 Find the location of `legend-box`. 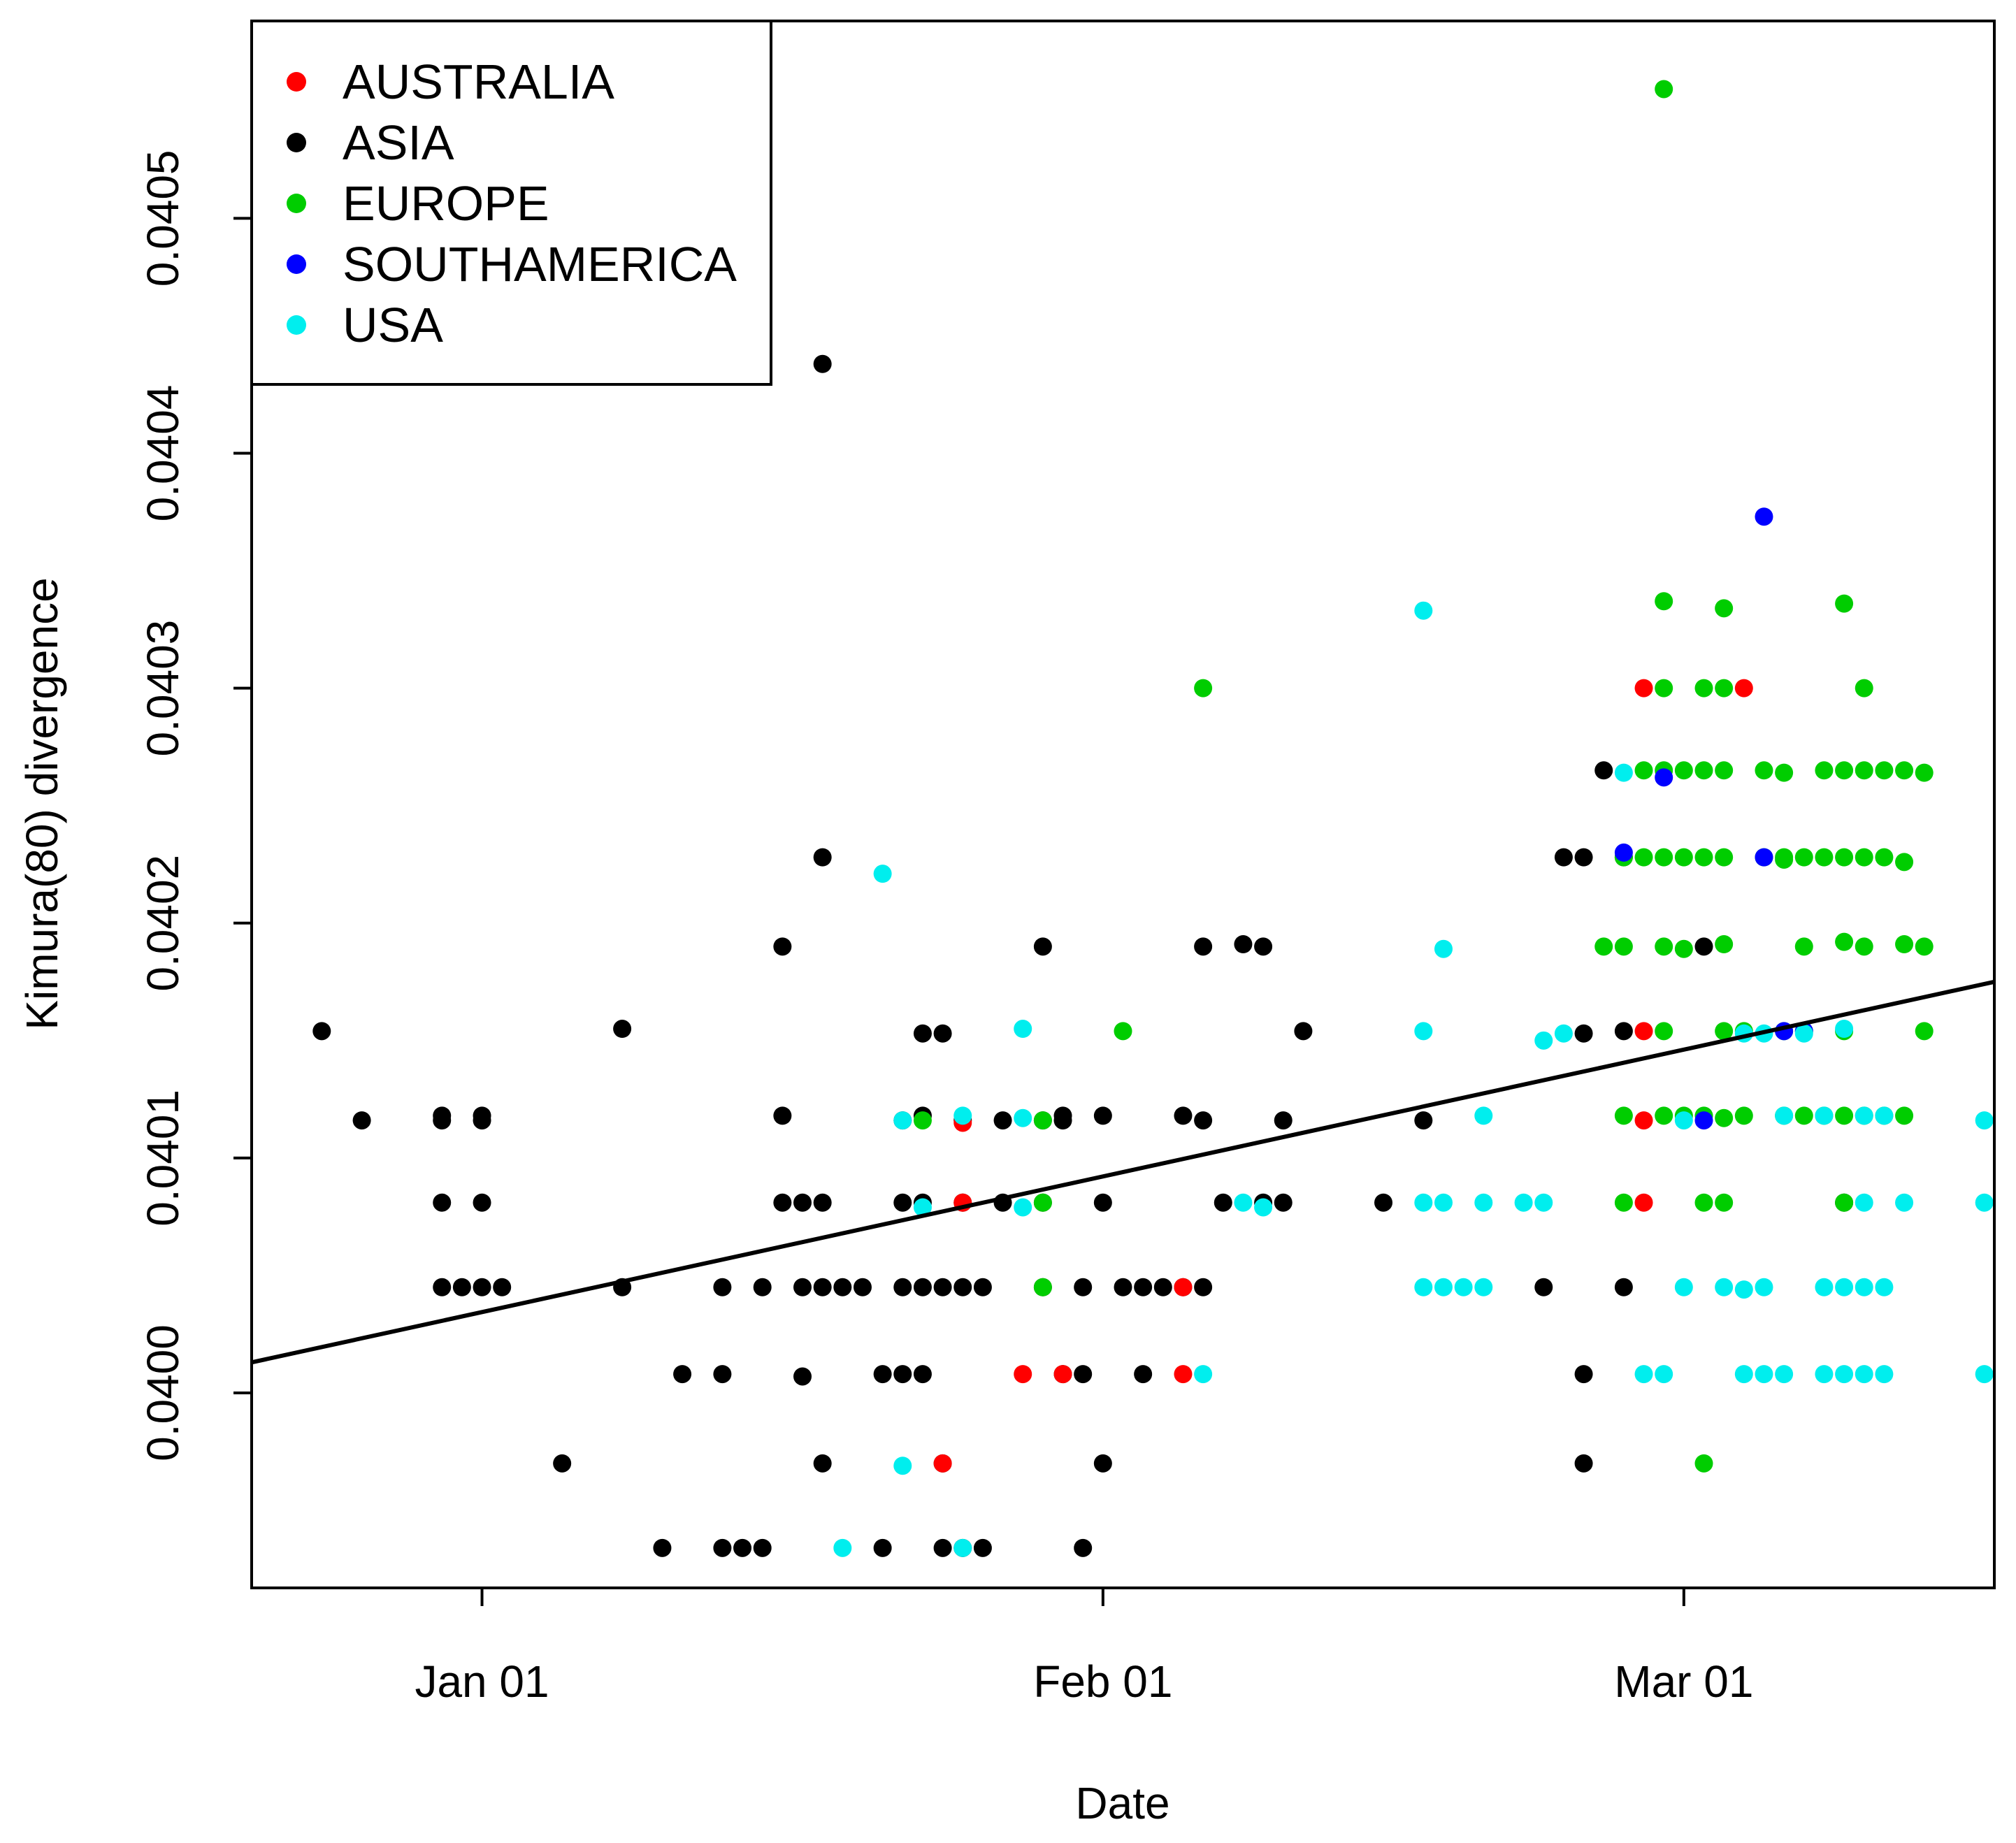

legend-box is located at coordinates (511, 203).